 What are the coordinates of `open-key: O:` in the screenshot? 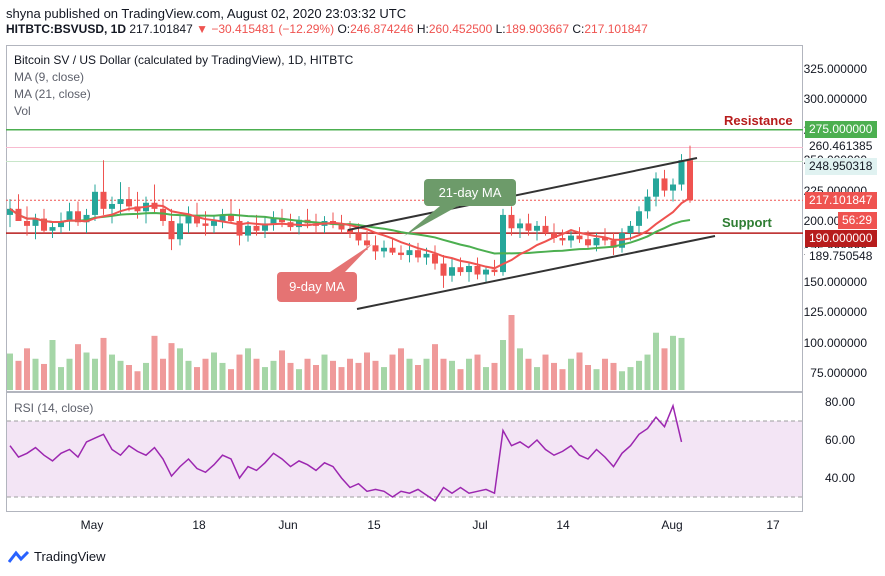 It's located at (344, 29).